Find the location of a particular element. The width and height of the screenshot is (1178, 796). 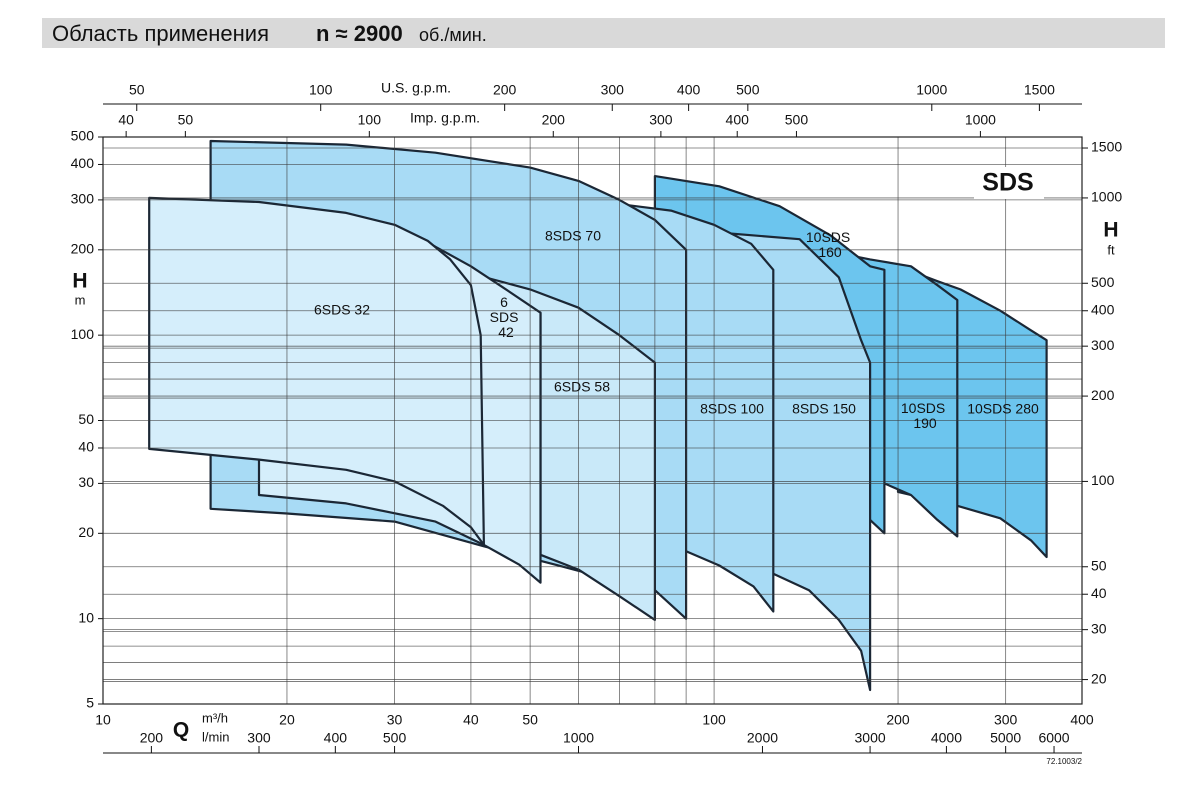

x-tick-label: 30 is located at coordinates (395, 720).